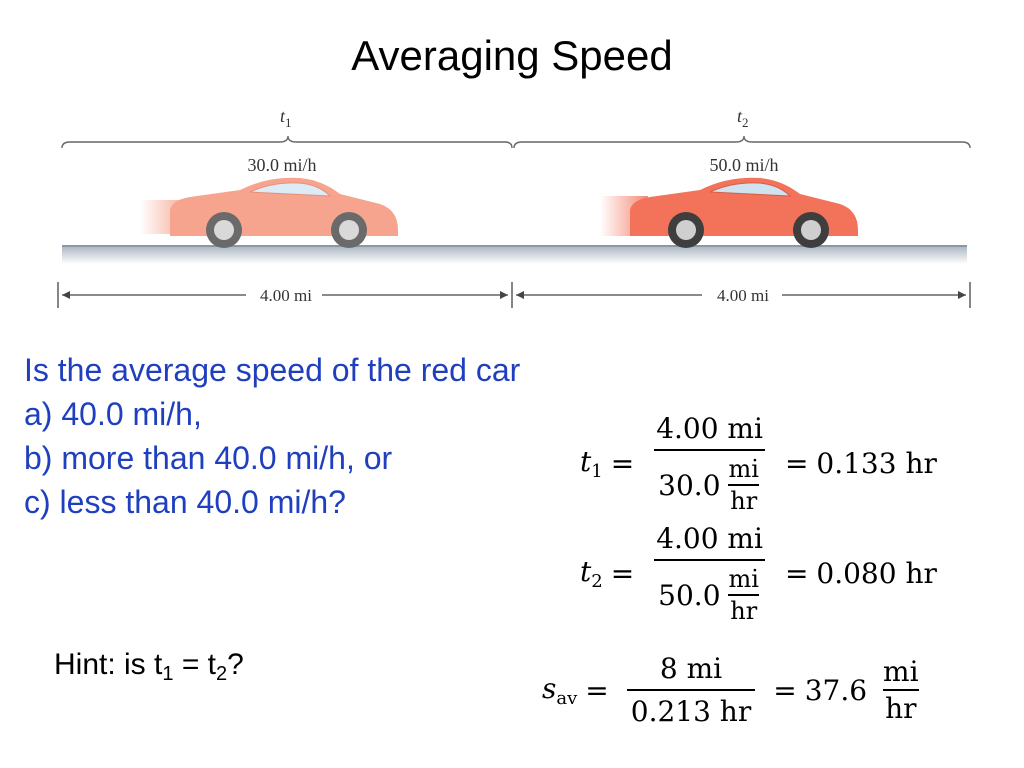 The height and width of the screenshot is (768, 1024). Describe the element at coordinates (709, 482) in the screenshot. I see `denominator: 30.0 mi hr` at that location.